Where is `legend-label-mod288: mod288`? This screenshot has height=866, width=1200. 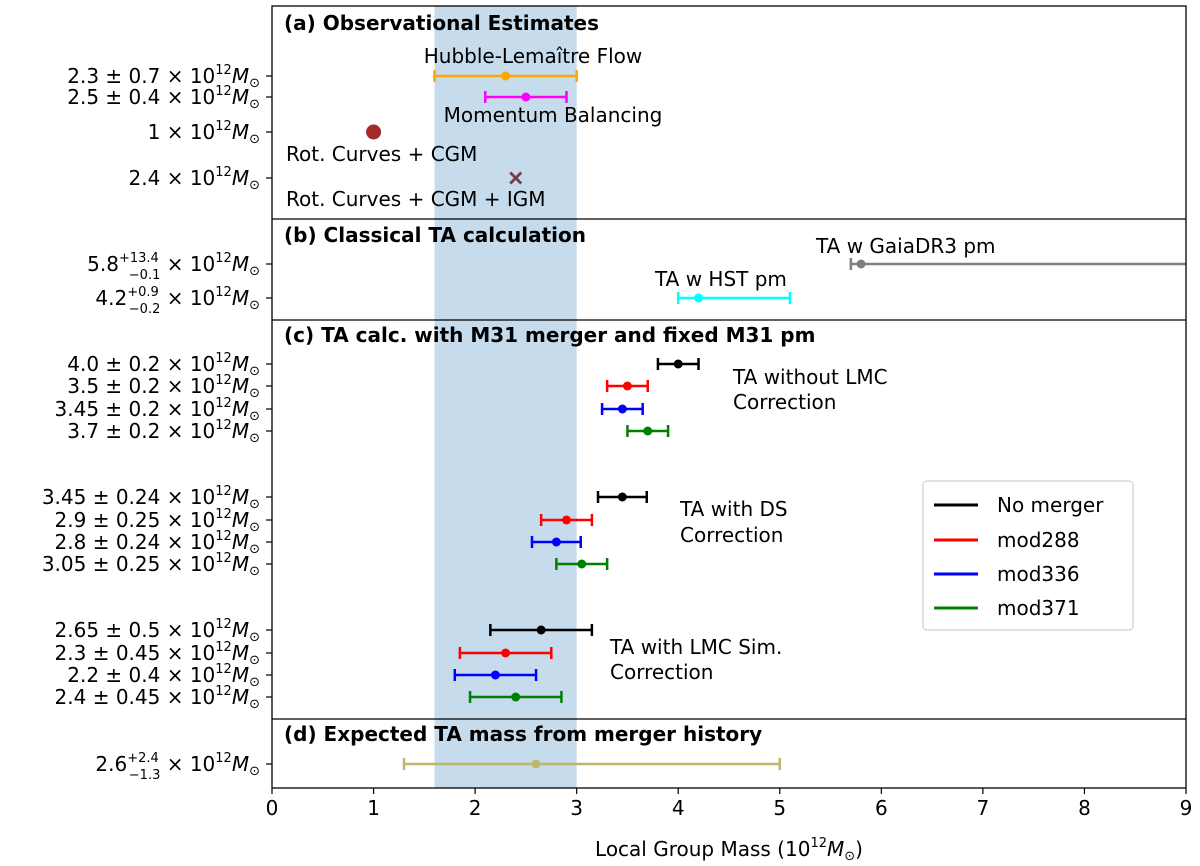 legend-label-mod288: mod288 is located at coordinates (1038, 540).